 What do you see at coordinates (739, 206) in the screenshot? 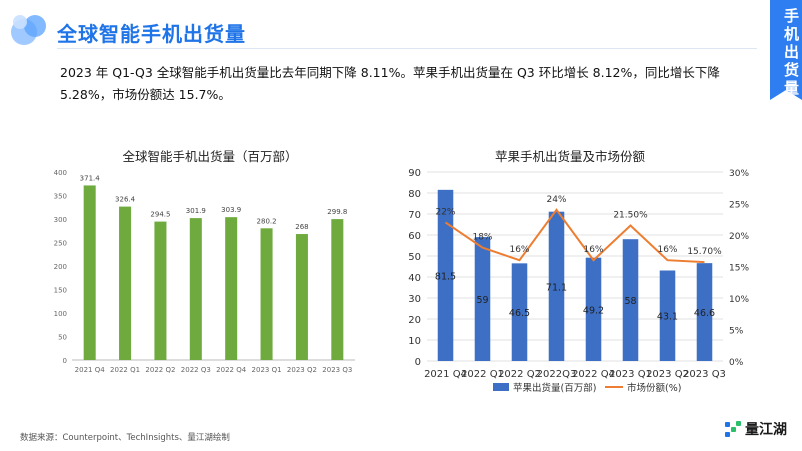
I see `y-right-tick-label: 25%` at bounding box center [739, 206].